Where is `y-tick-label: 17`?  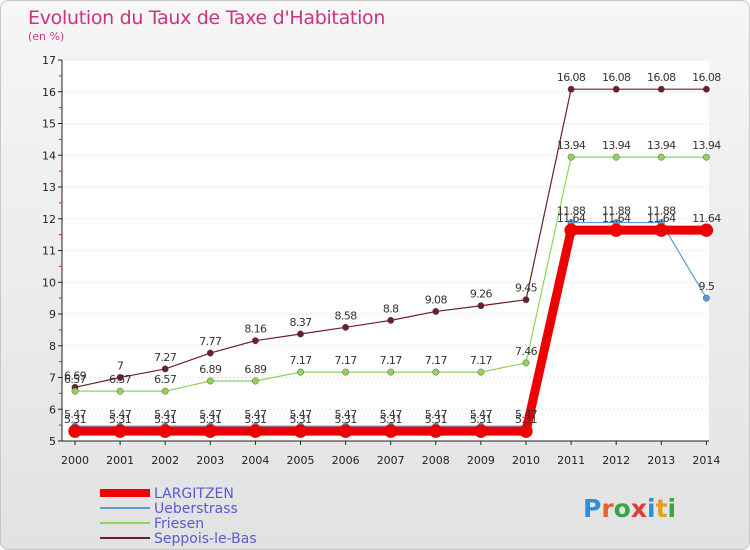
y-tick-label: 17 is located at coordinates (49, 60).